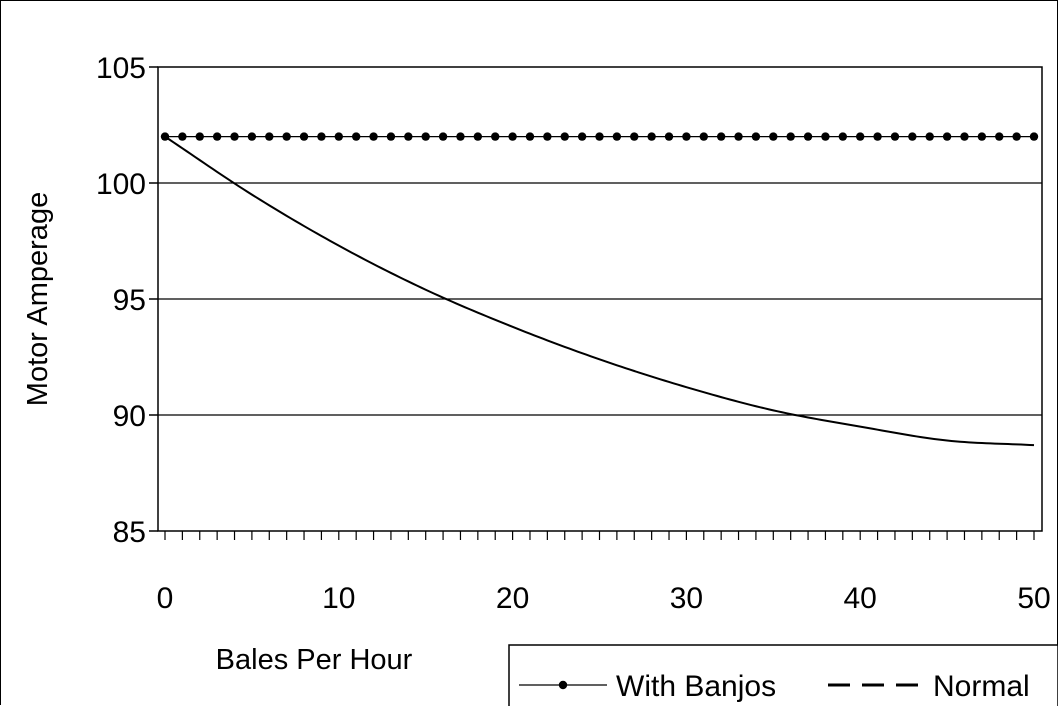 The width and height of the screenshot is (1058, 706). Describe the element at coordinates (981, 686) in the screenshot. I see `legend-label: Normal` at that location.